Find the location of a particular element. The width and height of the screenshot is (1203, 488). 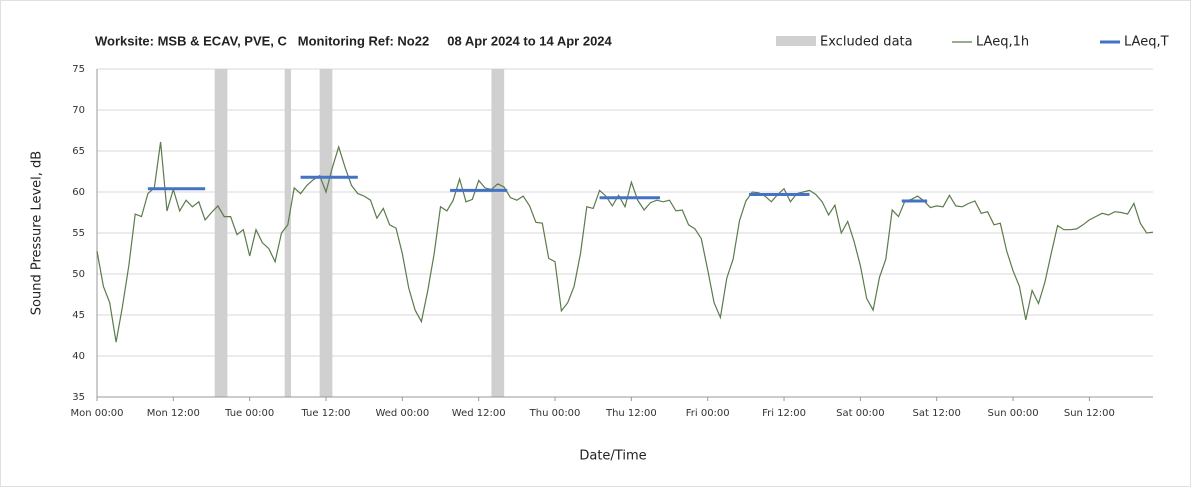

y-tick-label: 40 is located at coordinates (78, 356).